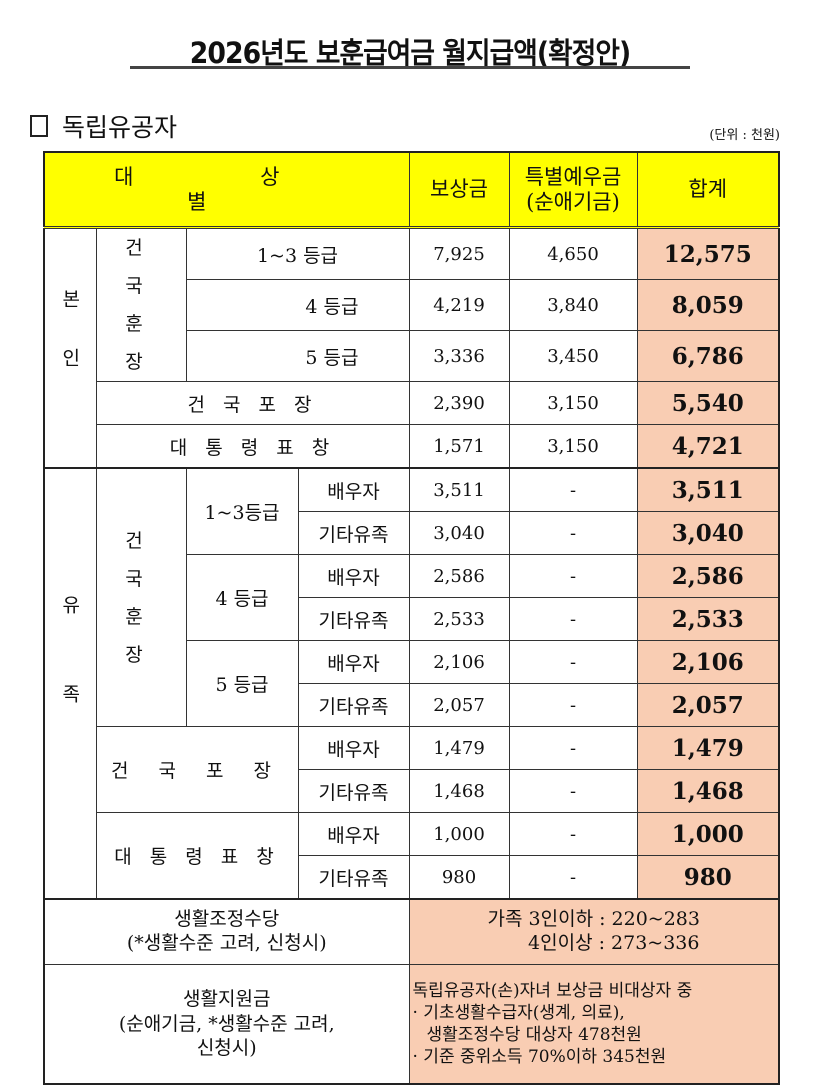 Image resolution: width=820 pixels, height=1085 pixels. Describe the element at coordinates (226, 1024) in the screenshot. I see `living-support-label: 생활지원금 (순애기금, *생활수준 고려, 신청시)` at that location.